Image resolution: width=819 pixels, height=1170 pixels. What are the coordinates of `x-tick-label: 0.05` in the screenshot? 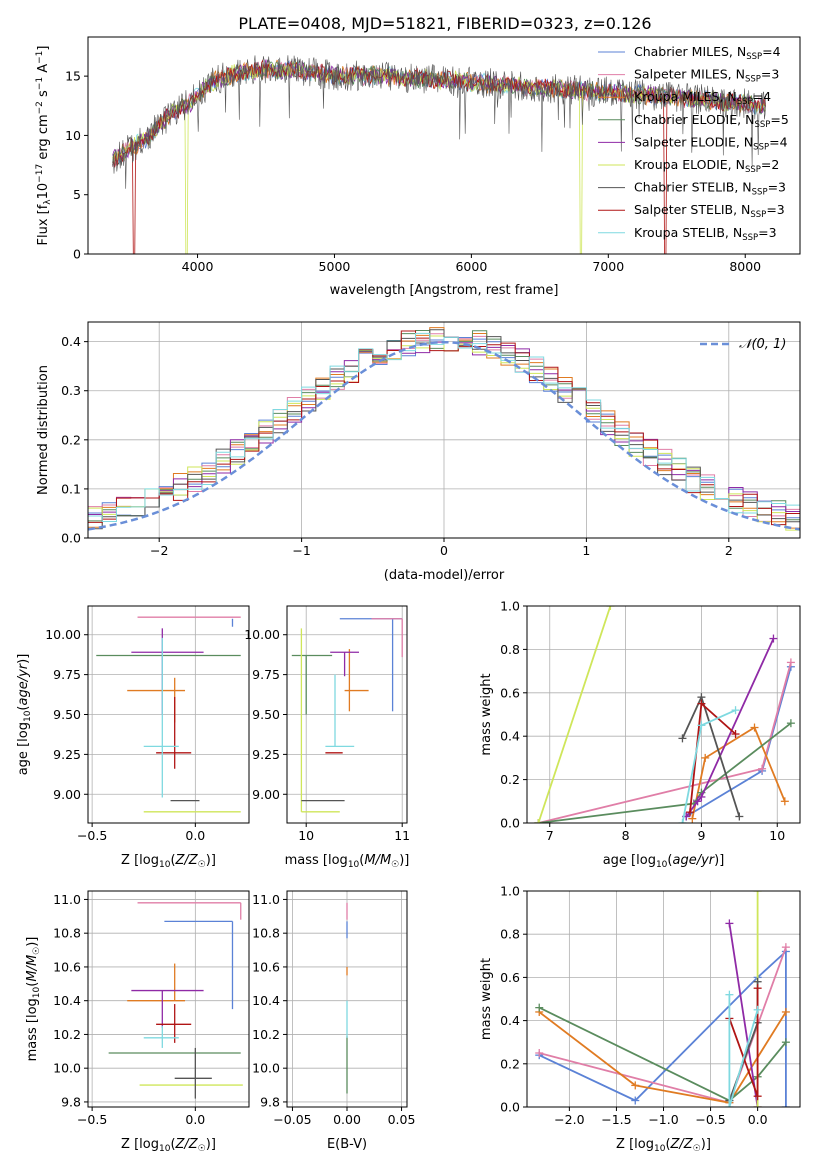 It's located at (402, 1119).